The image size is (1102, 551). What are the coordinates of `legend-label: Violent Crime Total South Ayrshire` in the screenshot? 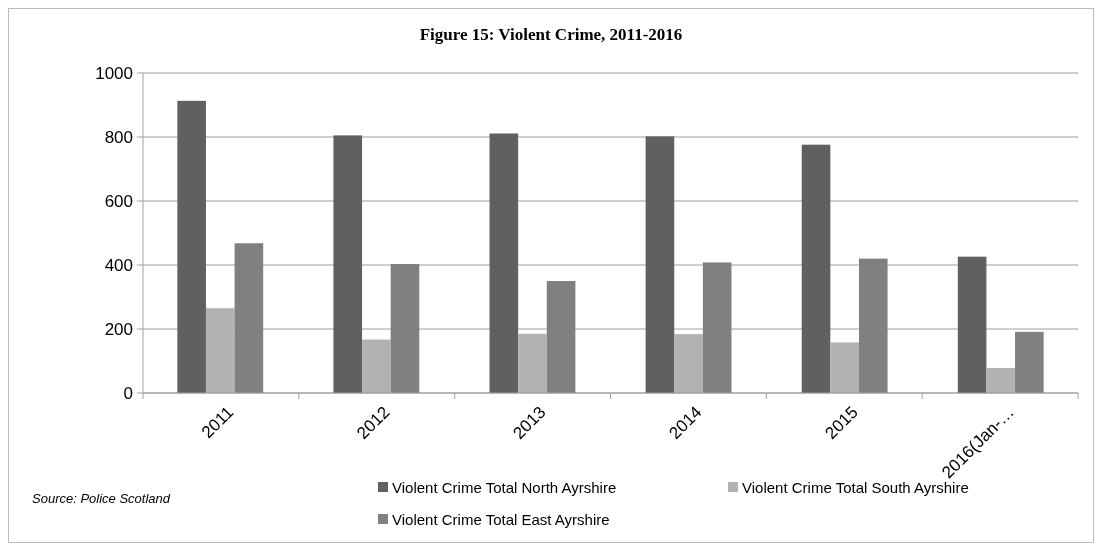 It's located at (855, 488).